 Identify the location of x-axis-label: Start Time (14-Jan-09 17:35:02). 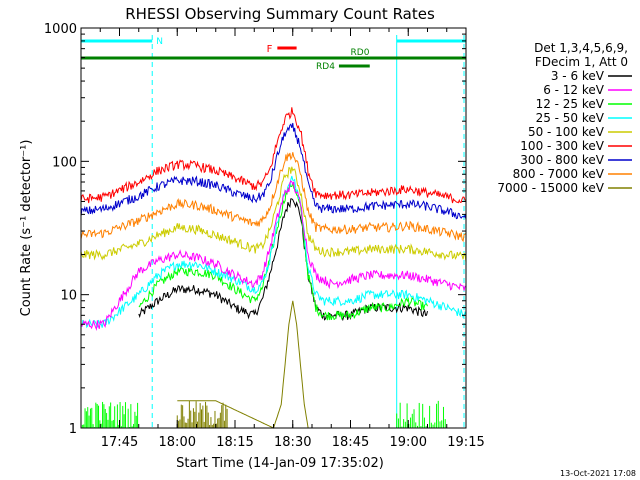
(280, 463).